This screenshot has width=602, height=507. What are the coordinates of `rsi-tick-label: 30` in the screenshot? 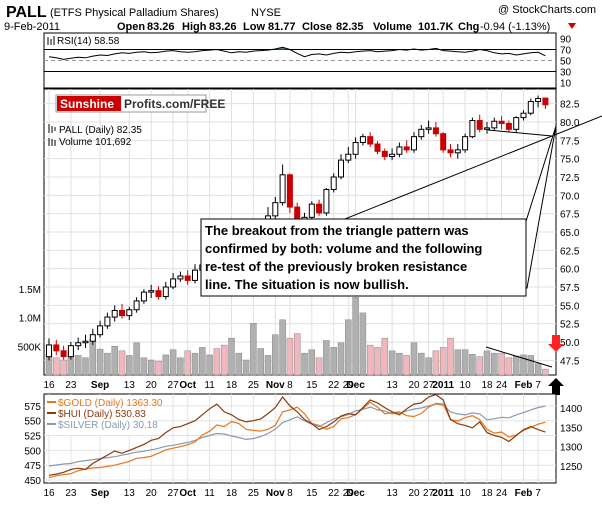 It's located at (566, 73).